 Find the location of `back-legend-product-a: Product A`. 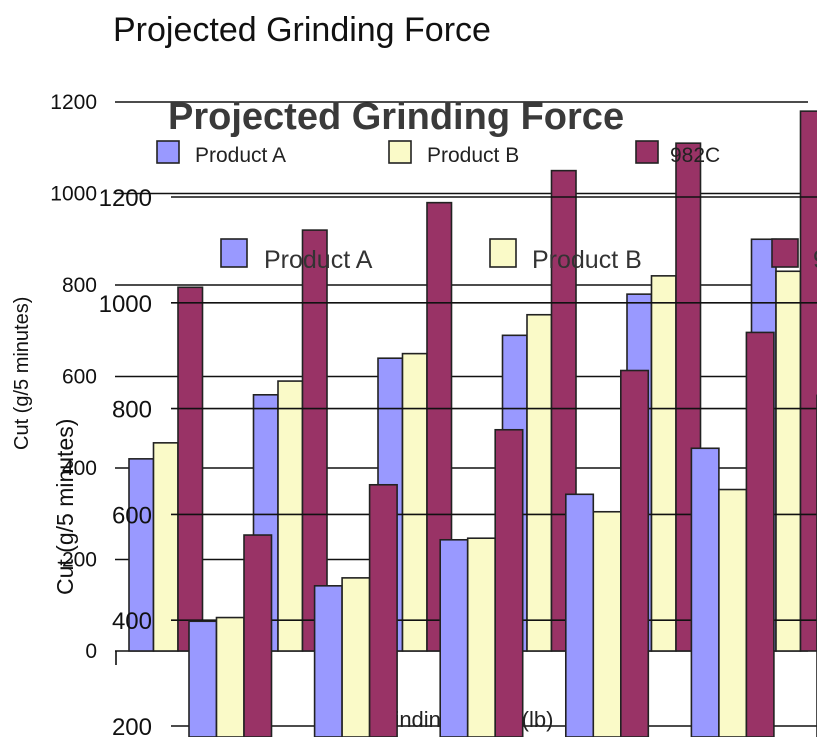

back-legend-product-a: Product A is located at coordinates (240, 155).